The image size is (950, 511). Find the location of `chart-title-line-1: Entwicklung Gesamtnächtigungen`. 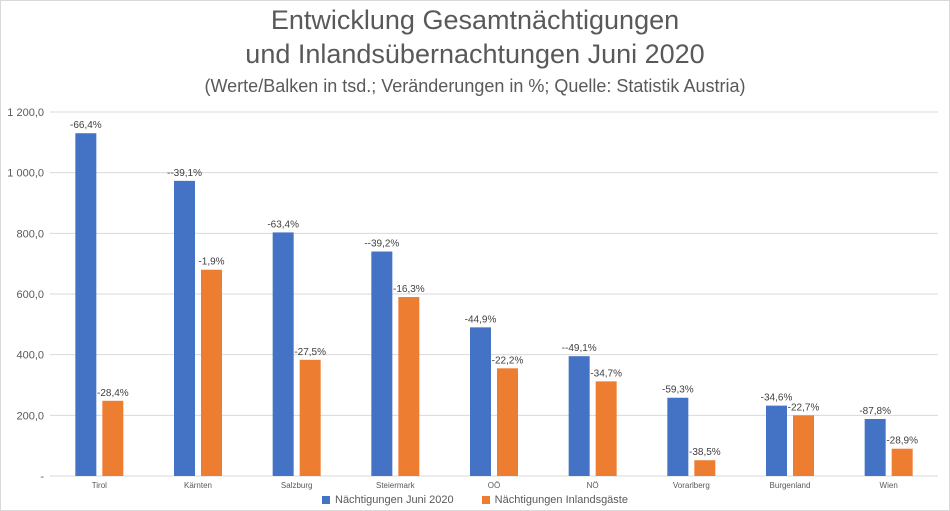

chart-title-line-1: Entwicklung Gesamtnächtigungen is located at coordinates (475, 20).